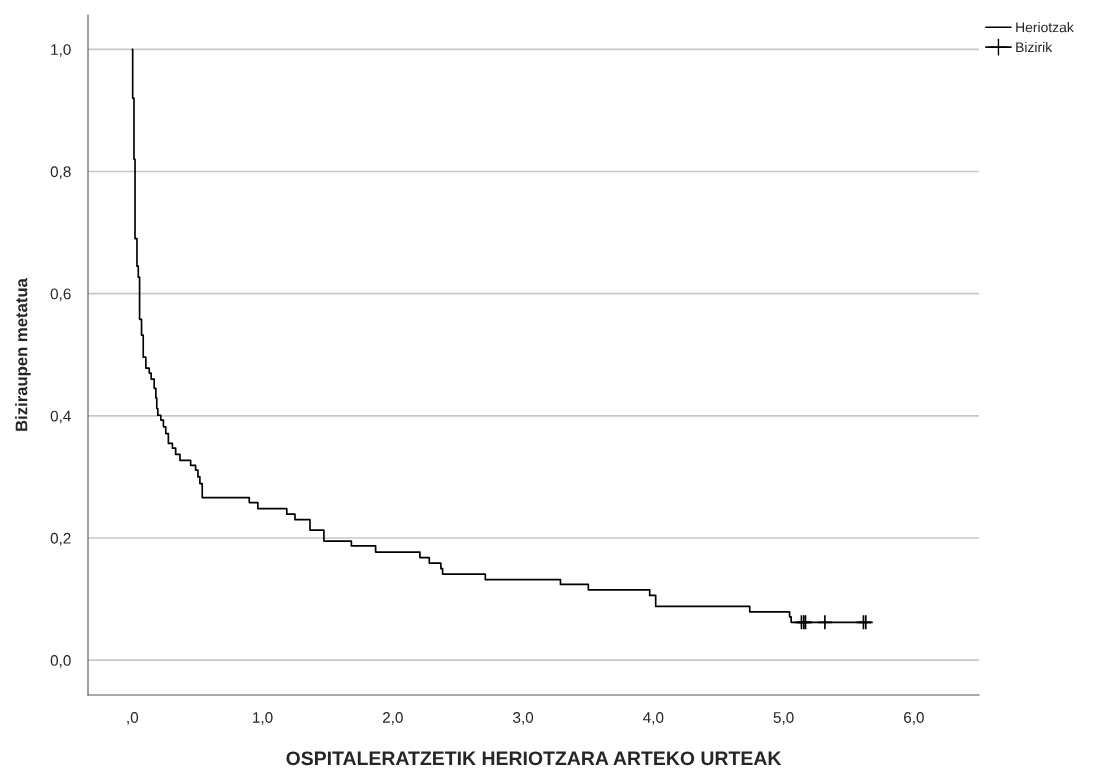  I want to click on y-tick-label: 0,4, so click(60, 417).